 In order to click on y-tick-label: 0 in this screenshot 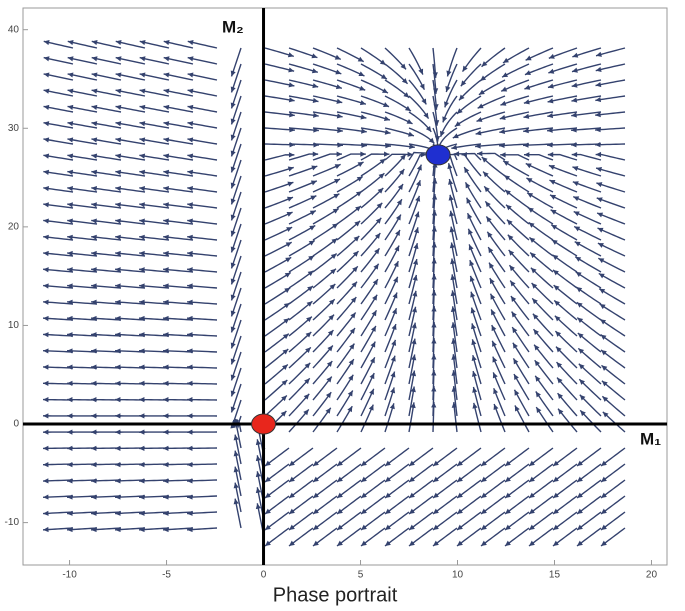, I will do `click(16, 424)`.